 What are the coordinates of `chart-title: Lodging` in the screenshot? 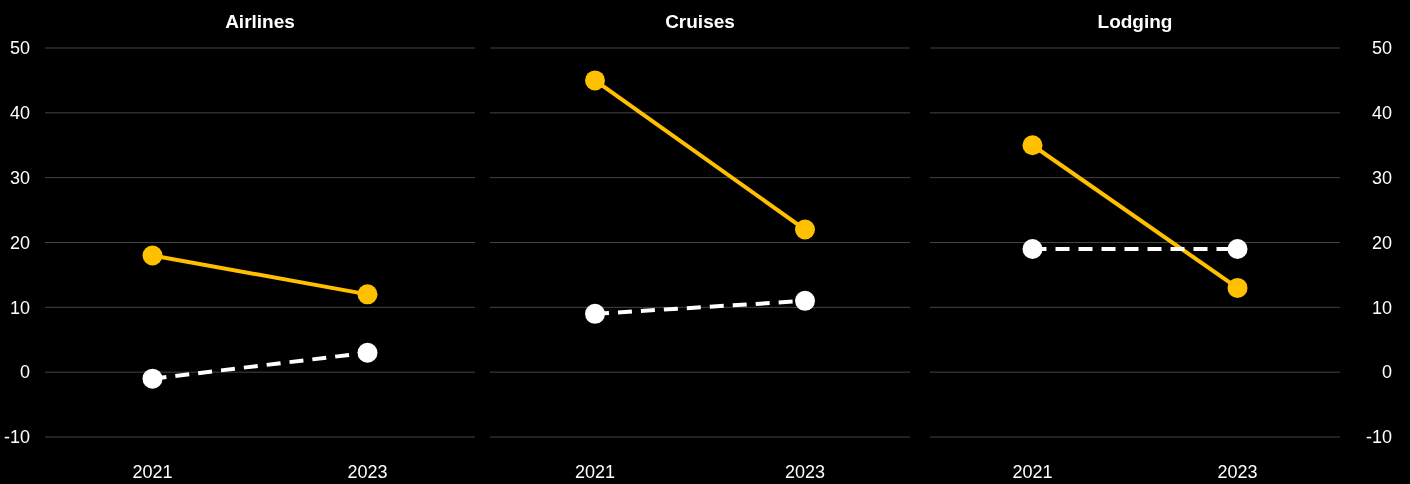 It's located at (1135, 21).